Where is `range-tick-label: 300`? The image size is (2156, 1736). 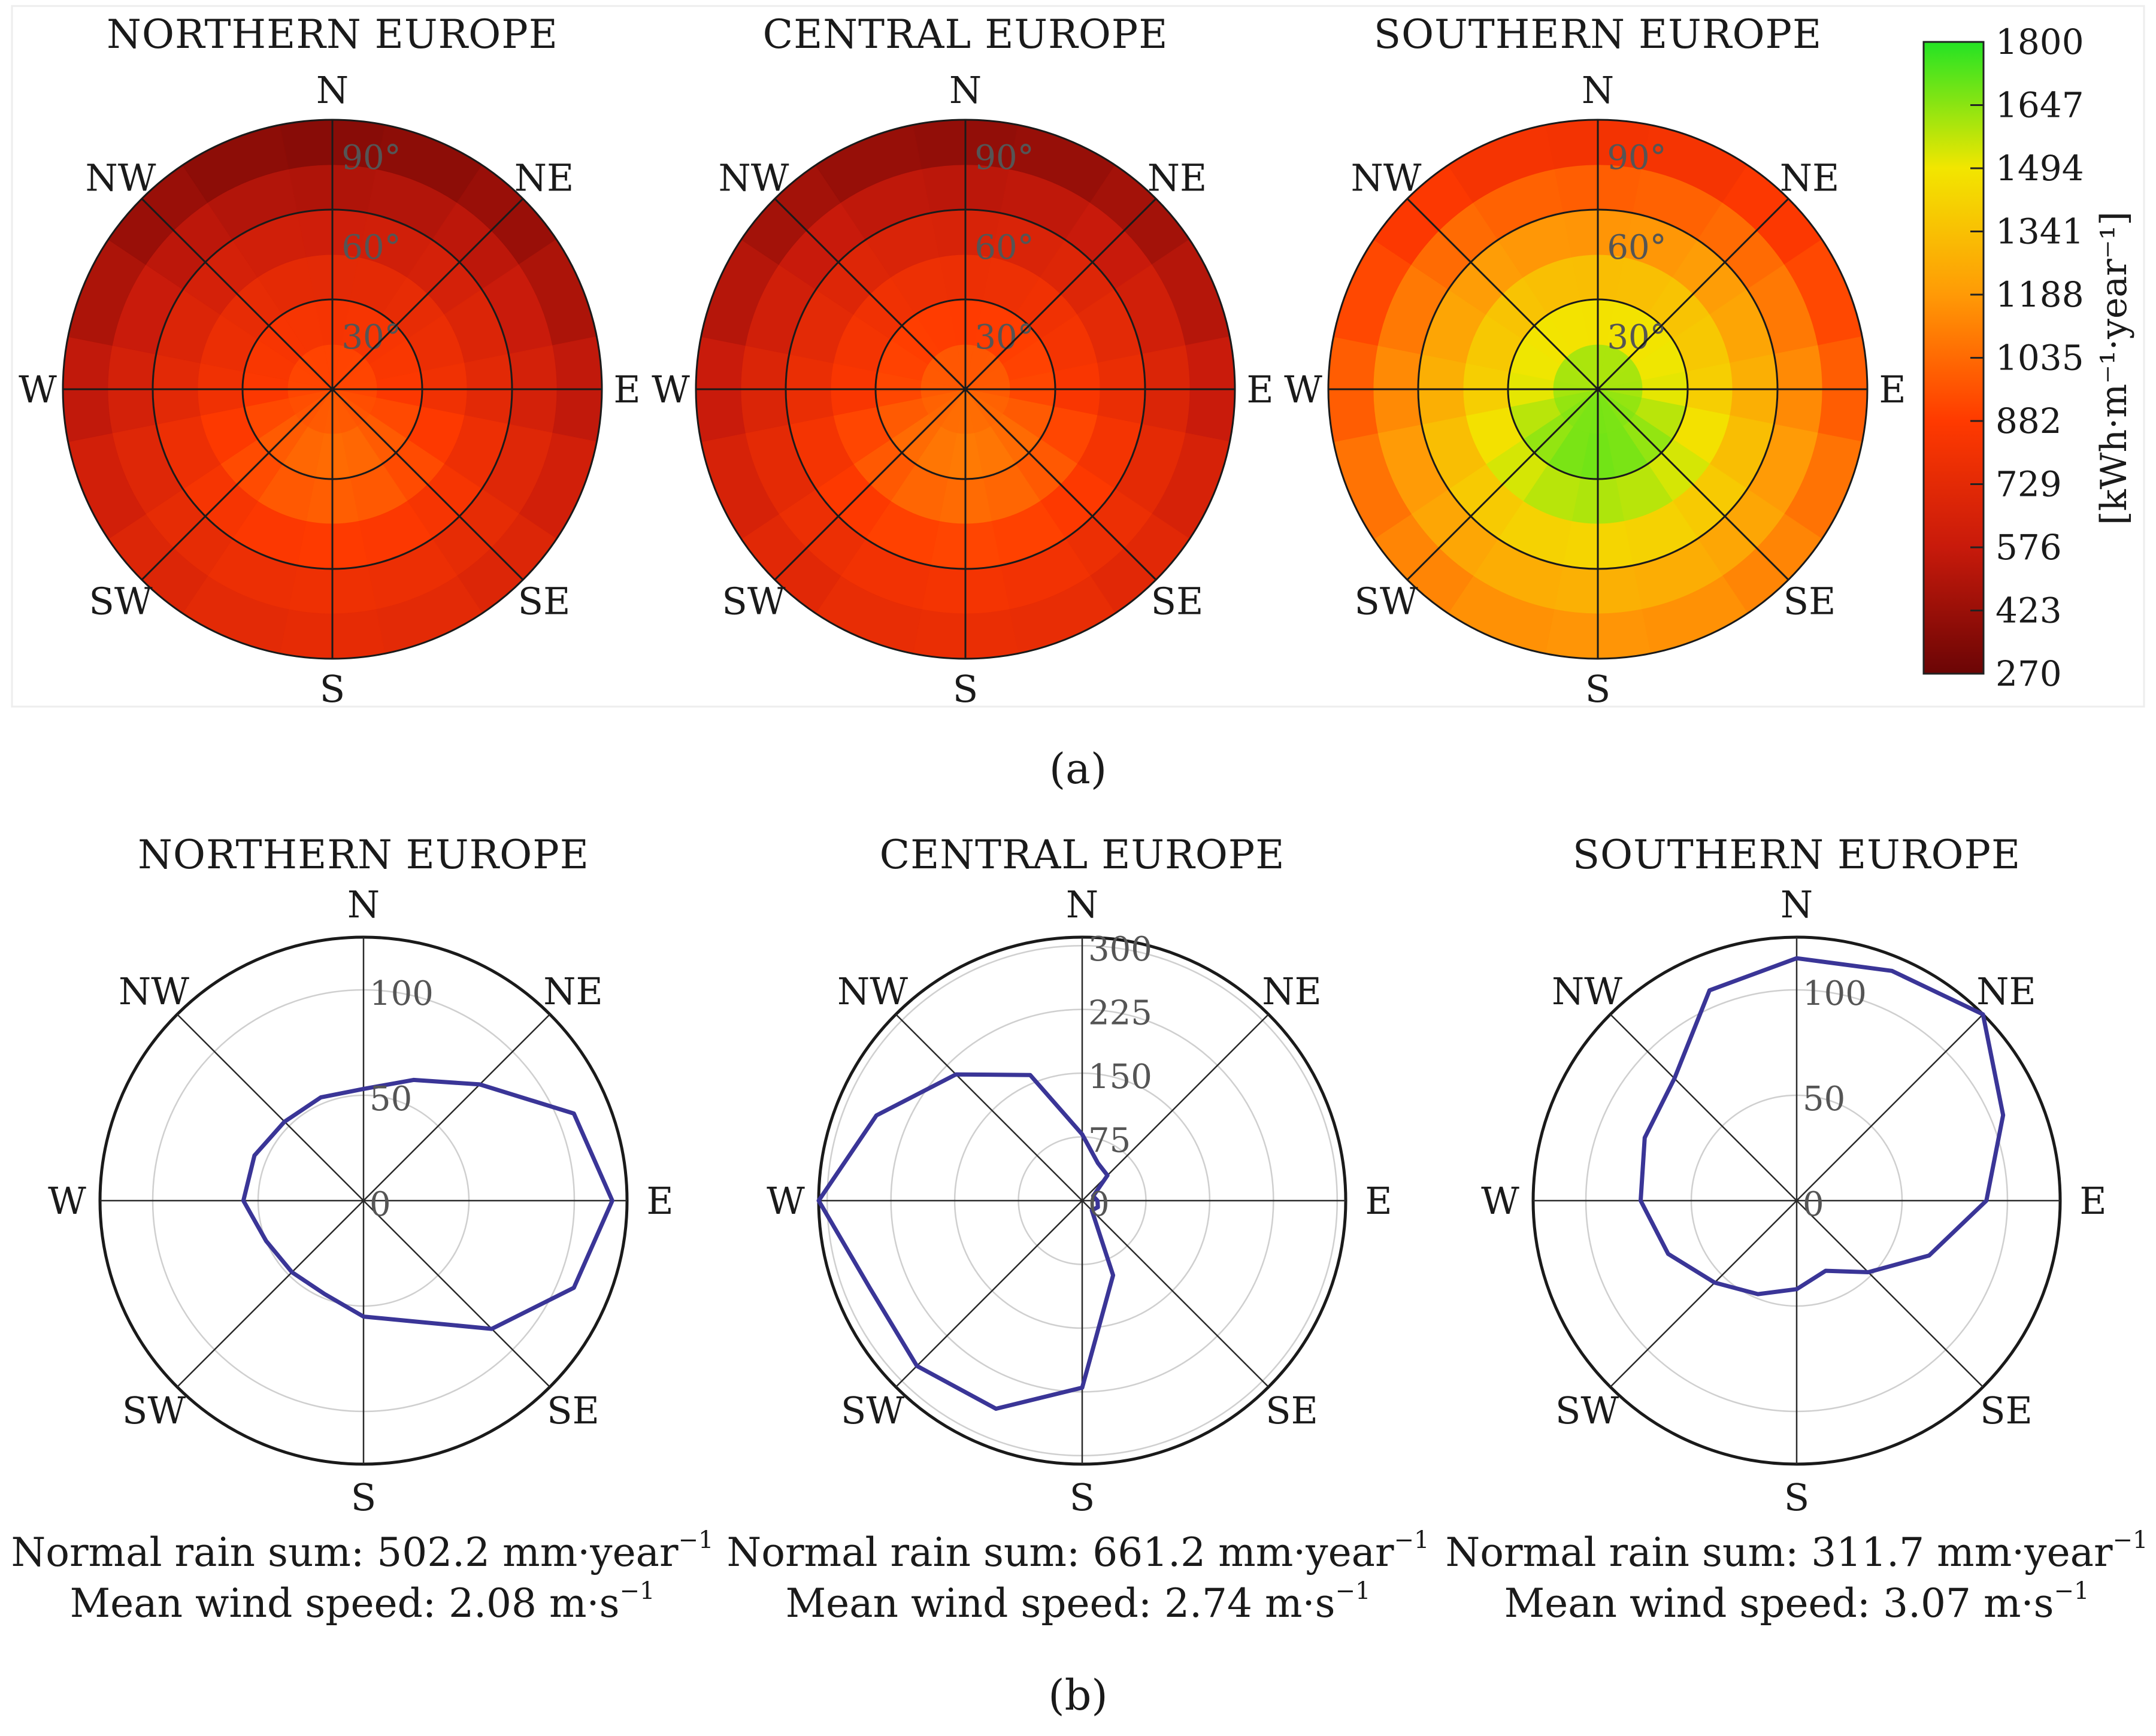 range-tick-label: 300 is located at coordinates (1120, 949).